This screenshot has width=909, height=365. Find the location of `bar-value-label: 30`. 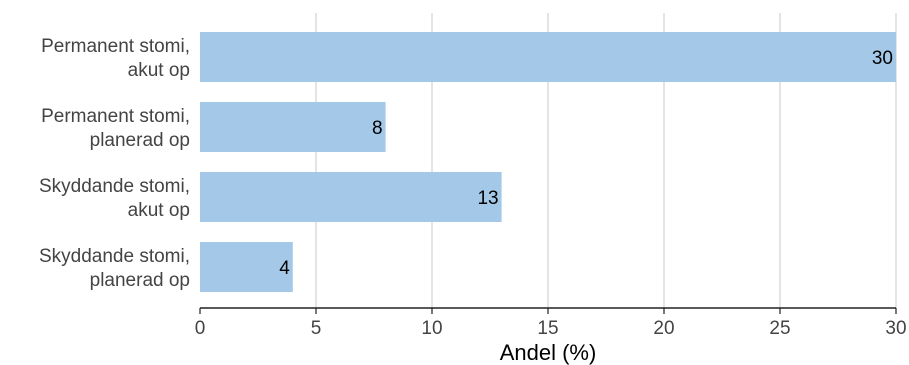

bar-value-label: 30 is located at coordinates (882, 58).